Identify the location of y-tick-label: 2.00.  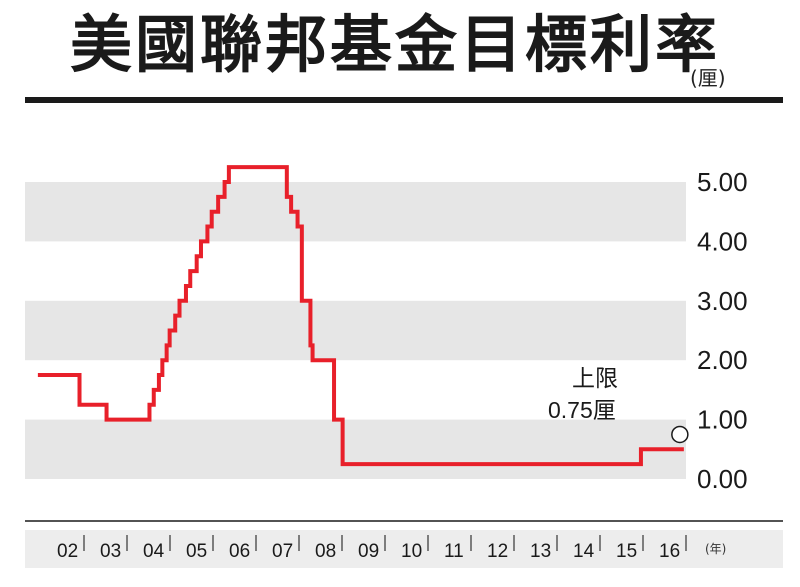
(722, 360).